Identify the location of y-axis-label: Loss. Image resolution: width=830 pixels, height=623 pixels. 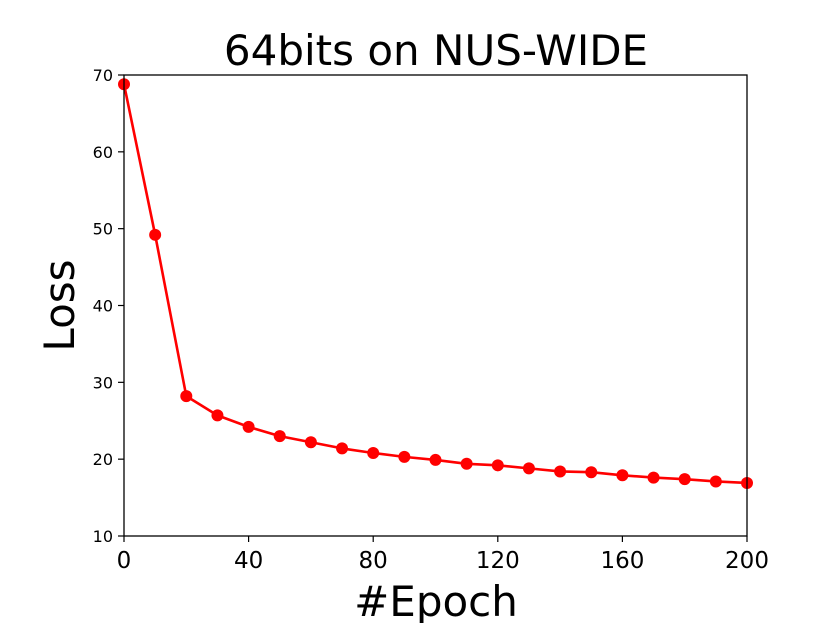
(59, 305).